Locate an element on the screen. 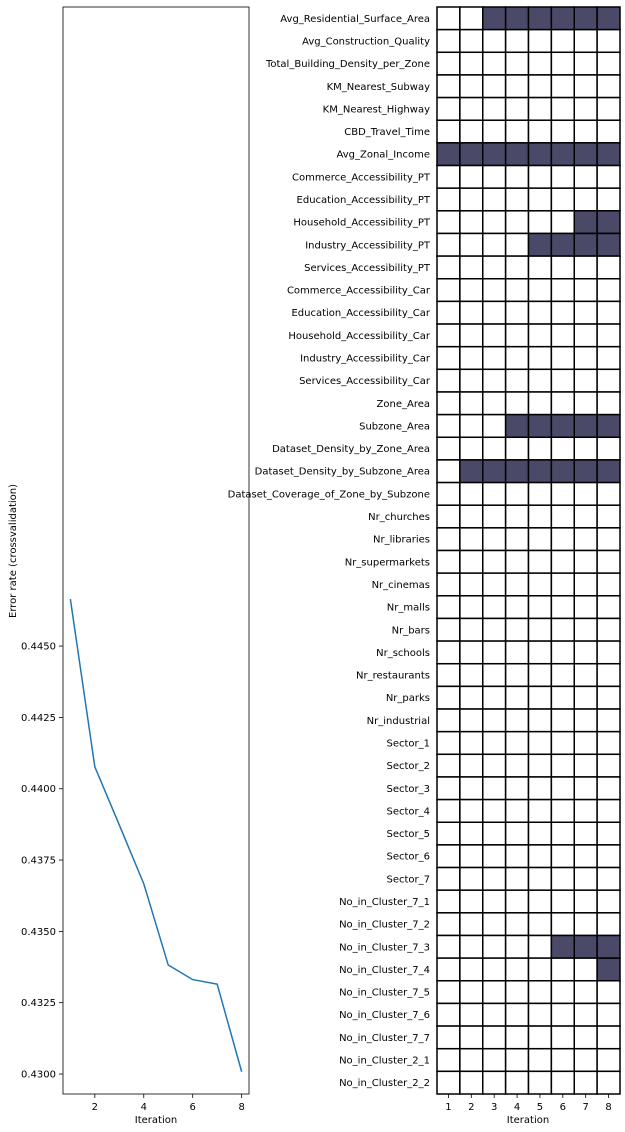 Image resolution: width=625 pixels, height=1132 pixels. heatmap-column-label: 3 is located at coordinates (494, 1107).